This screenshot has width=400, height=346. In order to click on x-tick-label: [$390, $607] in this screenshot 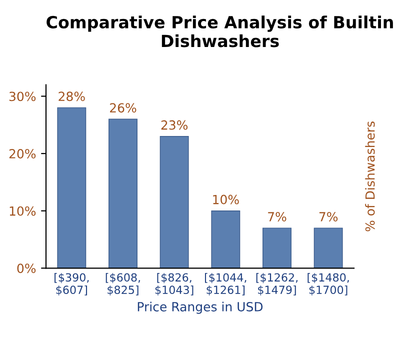, I will do `click(71, 284)`.